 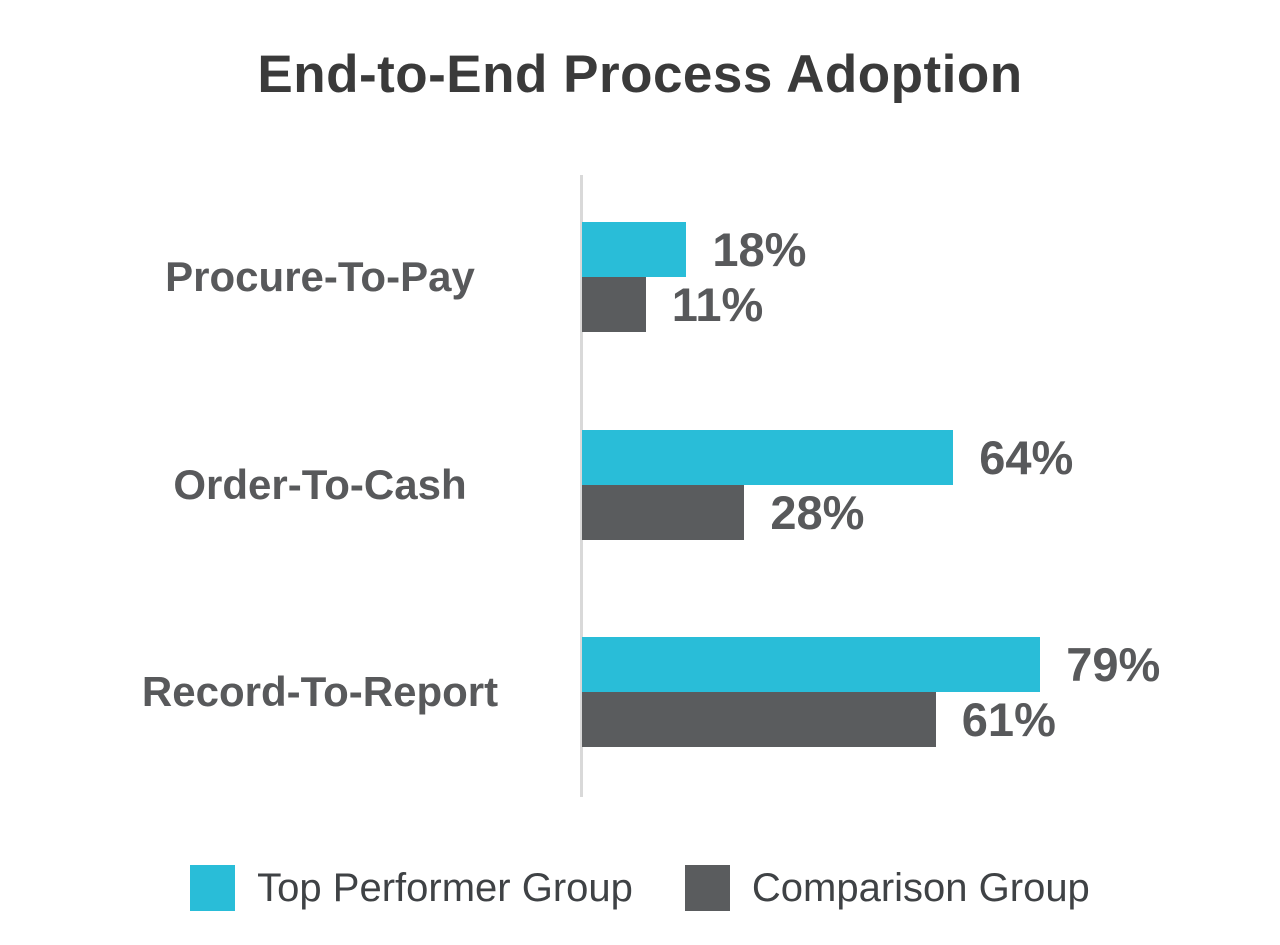 I want to click on value-label-comparison: 11%, so click(x=717, y=304).